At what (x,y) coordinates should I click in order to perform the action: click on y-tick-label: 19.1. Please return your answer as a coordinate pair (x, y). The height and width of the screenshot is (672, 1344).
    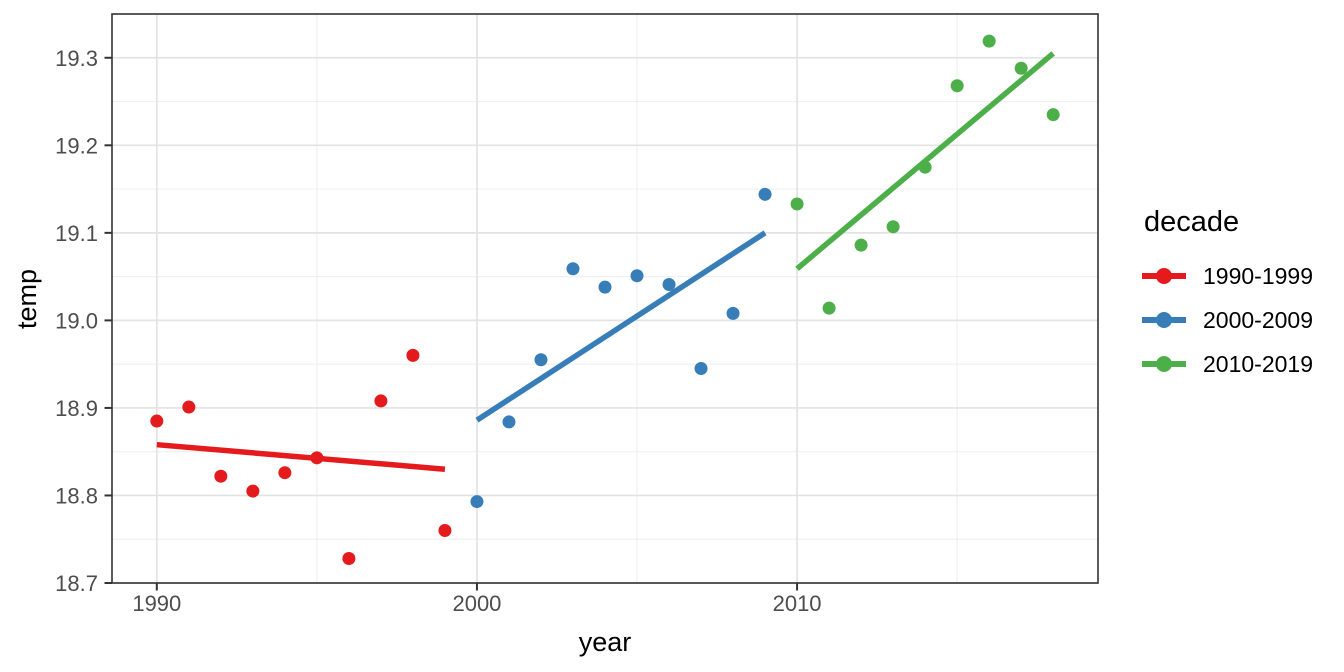
    Looking at the image, I should click on (76, 233).